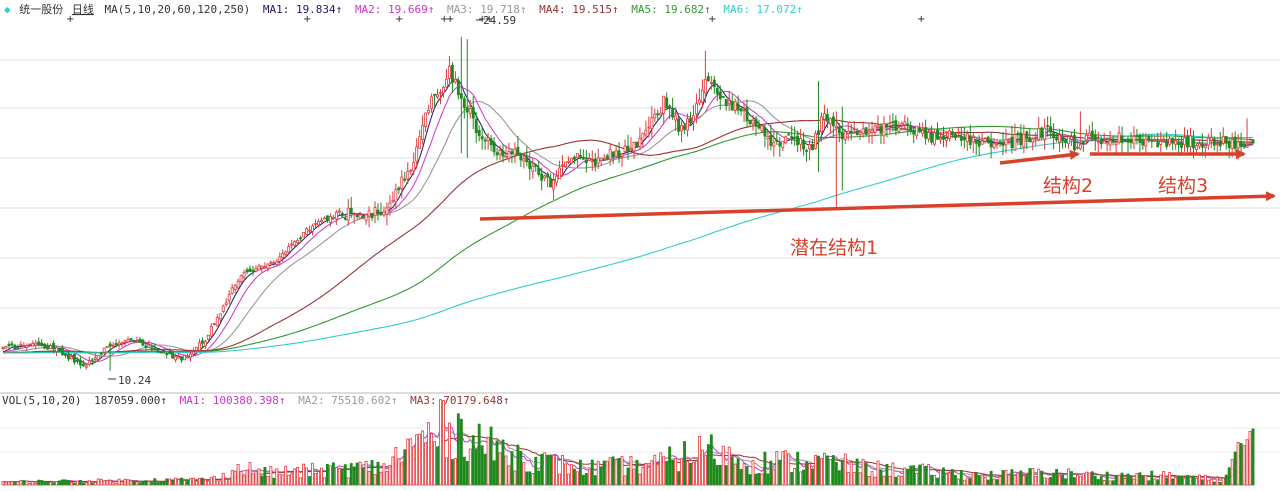 The width and height of the screenshot is (1280, 491). I want to click on ma5-value: MA5: 19.682↑, so click(670, 9).